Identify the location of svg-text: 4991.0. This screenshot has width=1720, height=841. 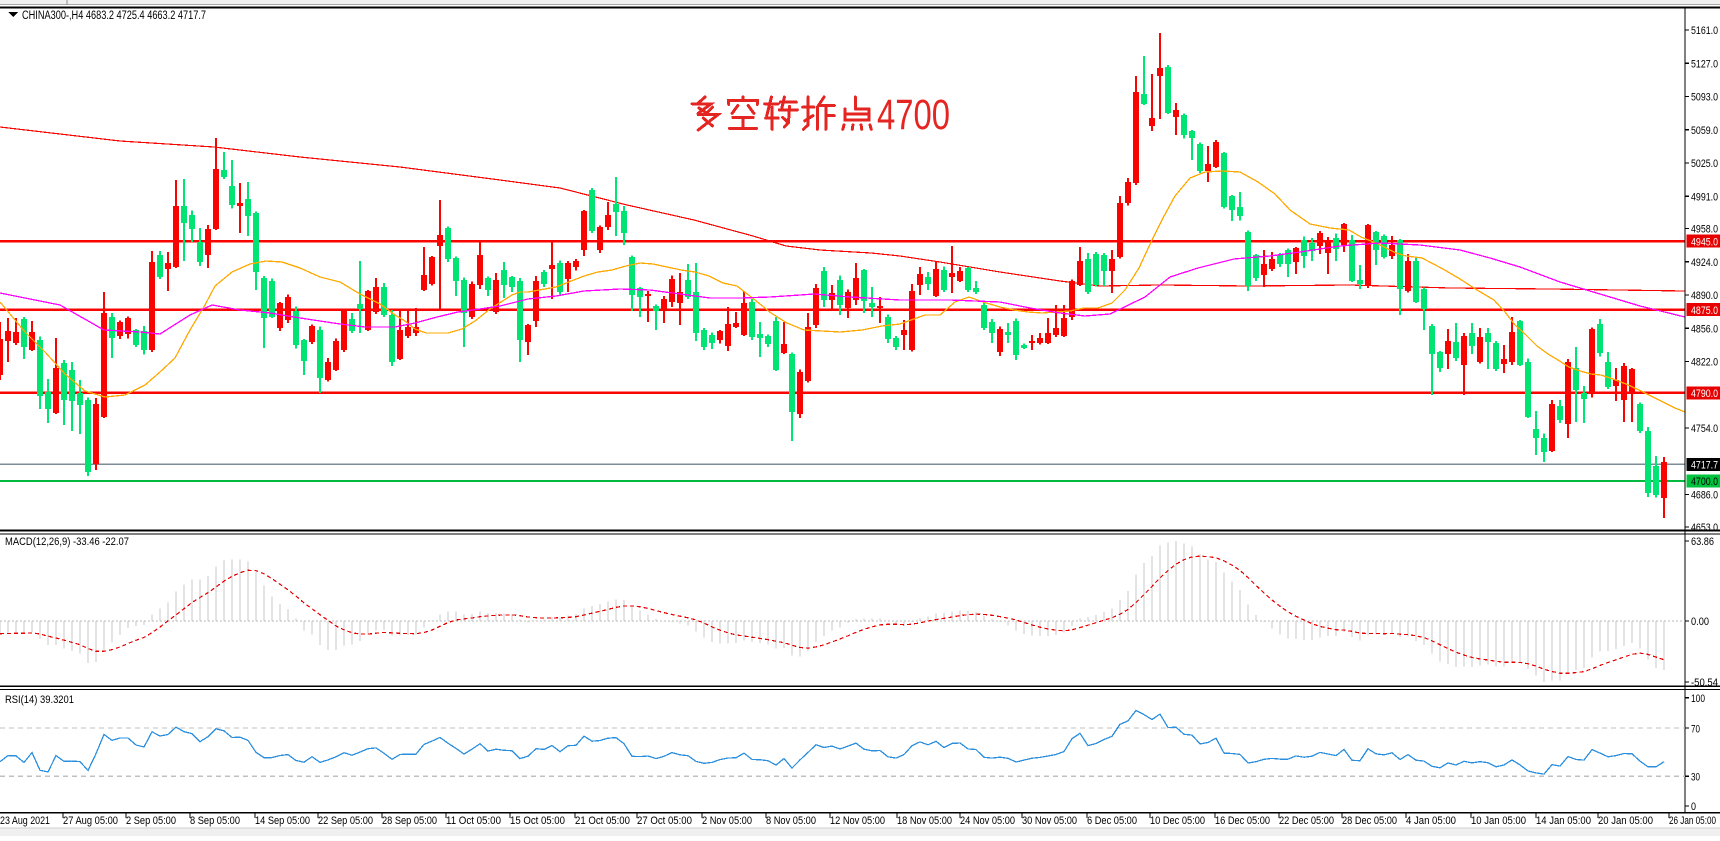
(1704, 197).